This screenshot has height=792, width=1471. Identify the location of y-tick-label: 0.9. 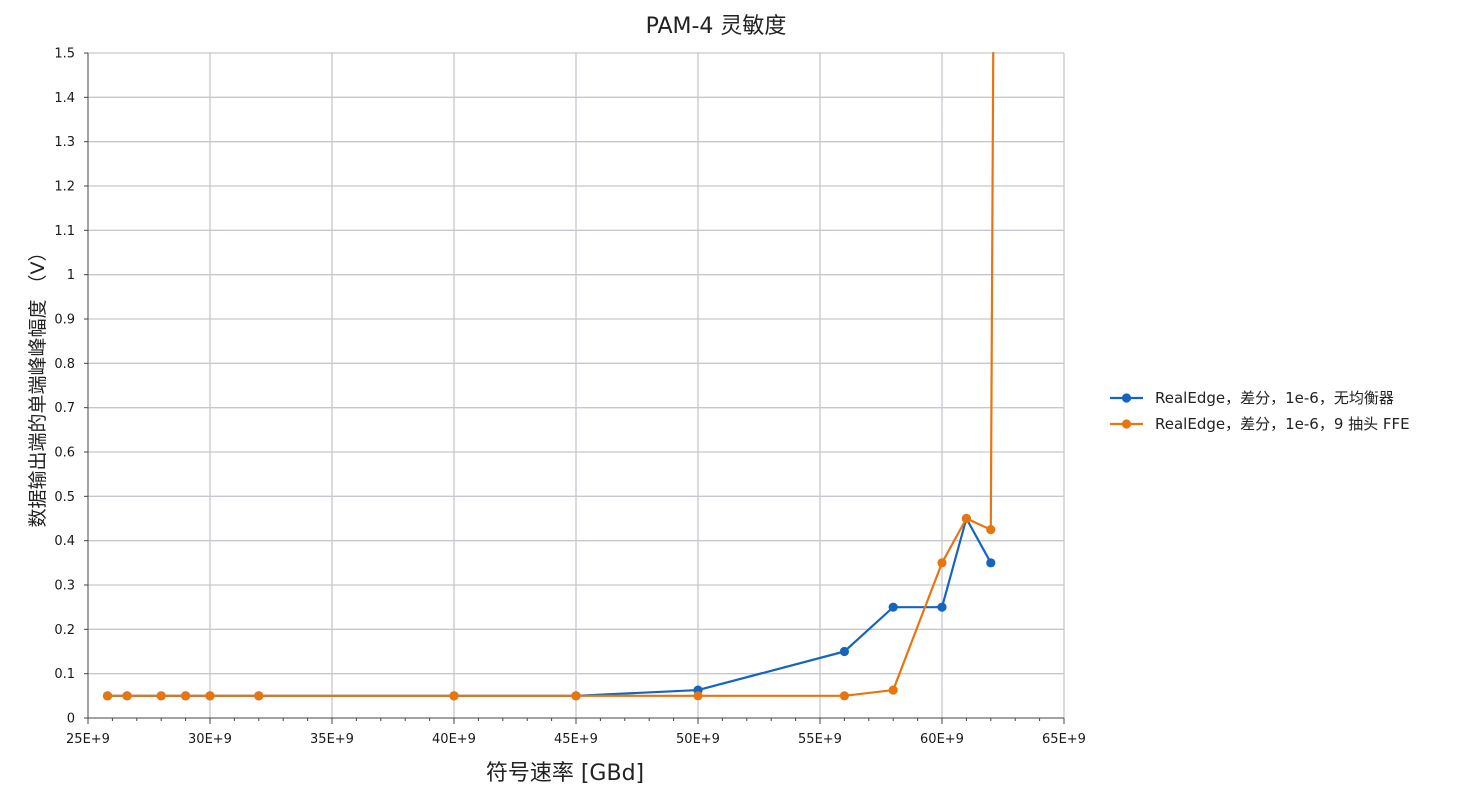
(64, 320).